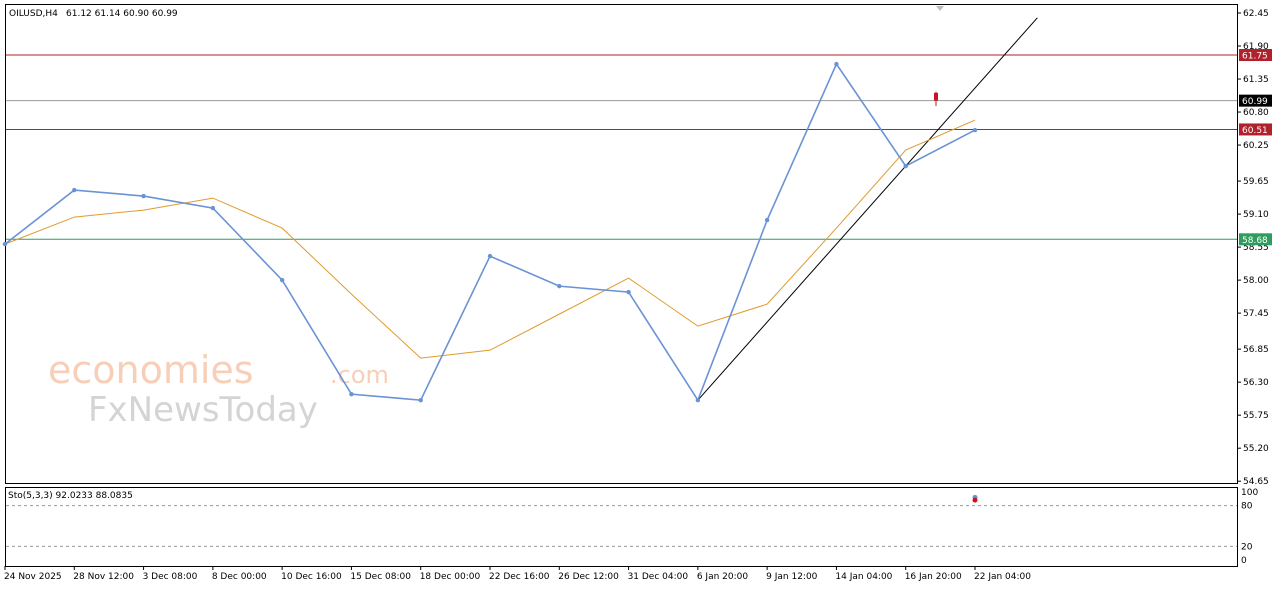  Describe the element at coordinates (1247, 547) in the screenshot. I see `stoch-scale-label-3: 20` at that location.